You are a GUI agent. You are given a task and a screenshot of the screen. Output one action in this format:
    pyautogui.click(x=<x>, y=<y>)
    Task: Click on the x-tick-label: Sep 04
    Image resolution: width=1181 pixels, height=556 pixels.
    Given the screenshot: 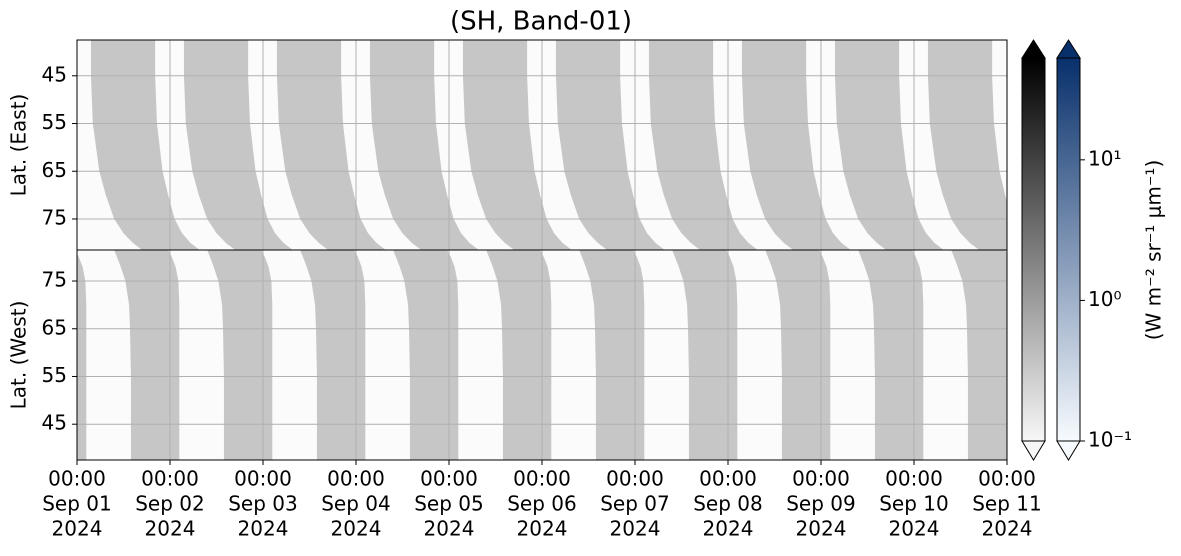 What is the action you would take?
    pyautogui.click(x=356, y=504)
    